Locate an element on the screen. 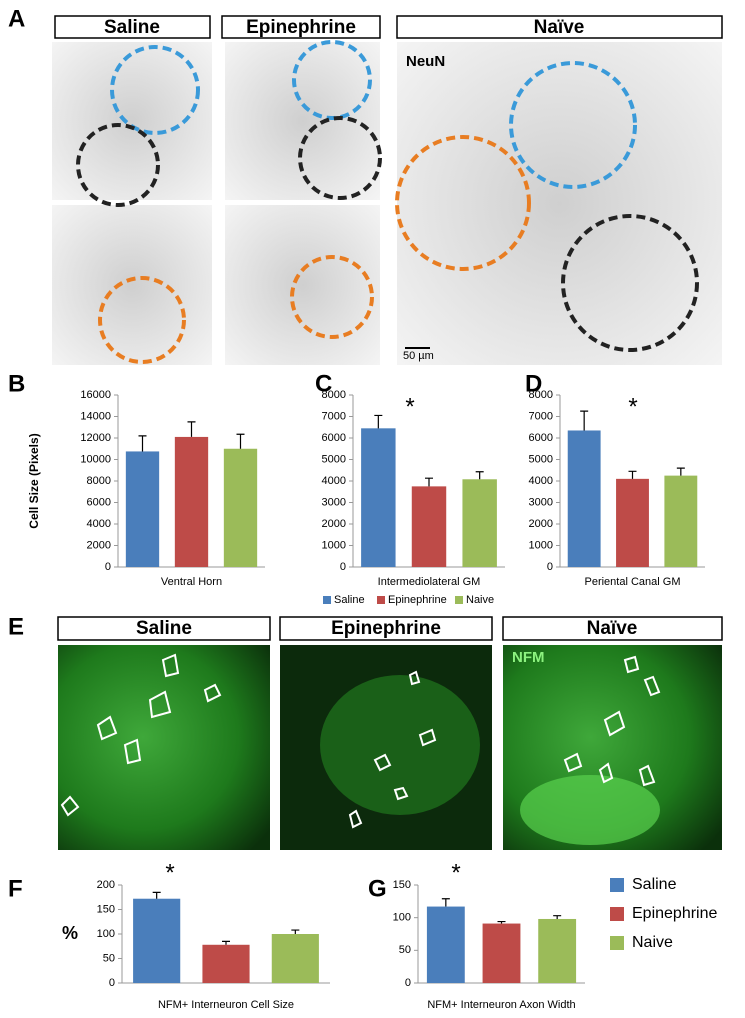 Image resolution: width=745 pixels, height=1018 pixels. panel-letter: A is located at coordinates (16, 18).